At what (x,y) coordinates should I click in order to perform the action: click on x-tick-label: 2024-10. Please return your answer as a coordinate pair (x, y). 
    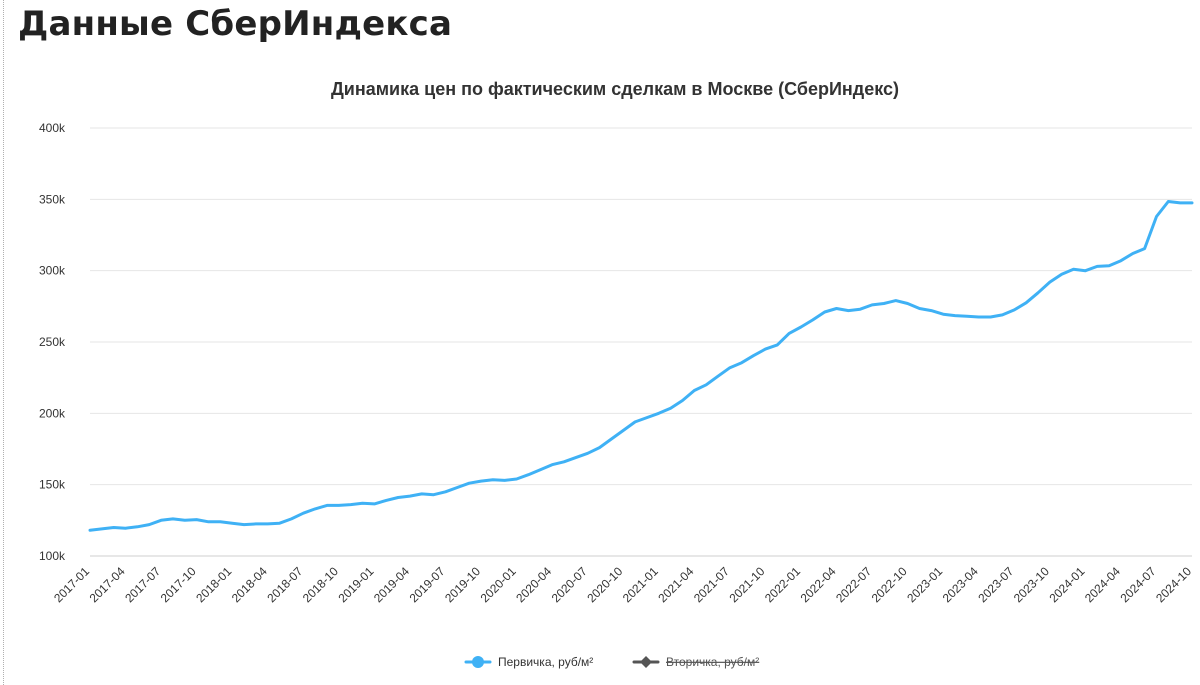
    Looking at the image, I should click on (1173, 584).